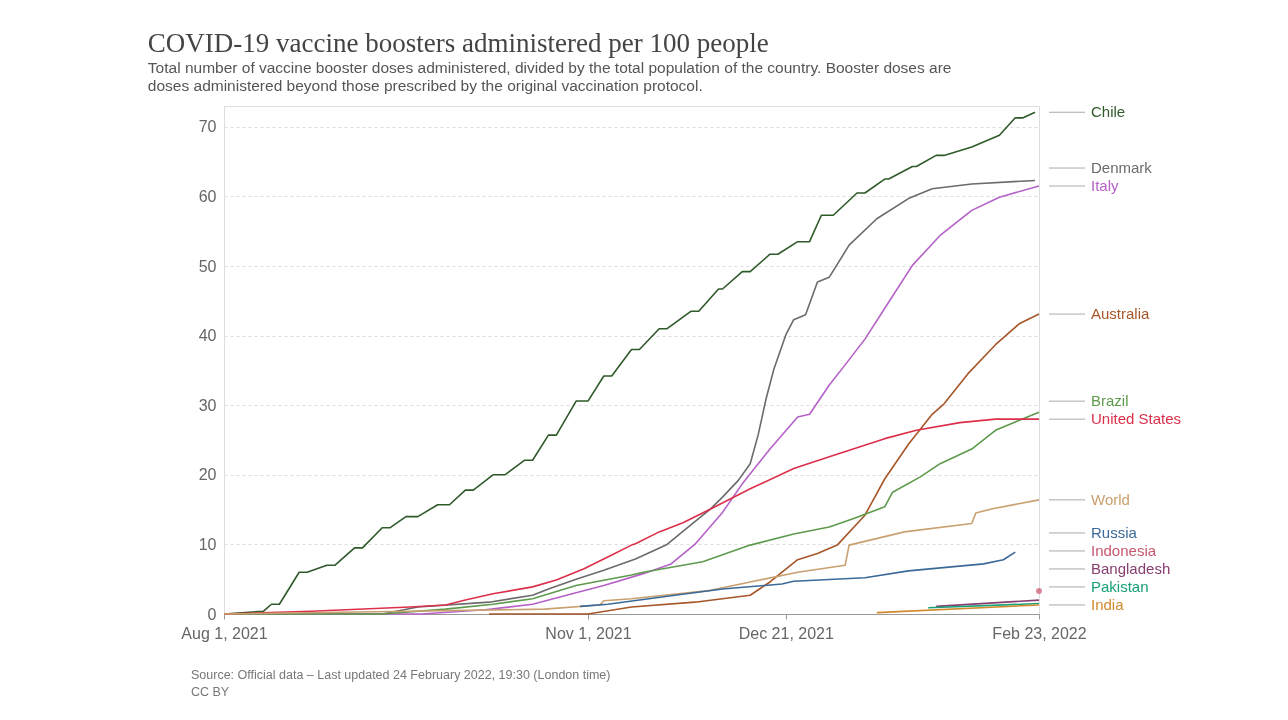 The height and width of the screenshot is (720, 1288). I want to click on y-tick-label: 20, so click(207, 475).